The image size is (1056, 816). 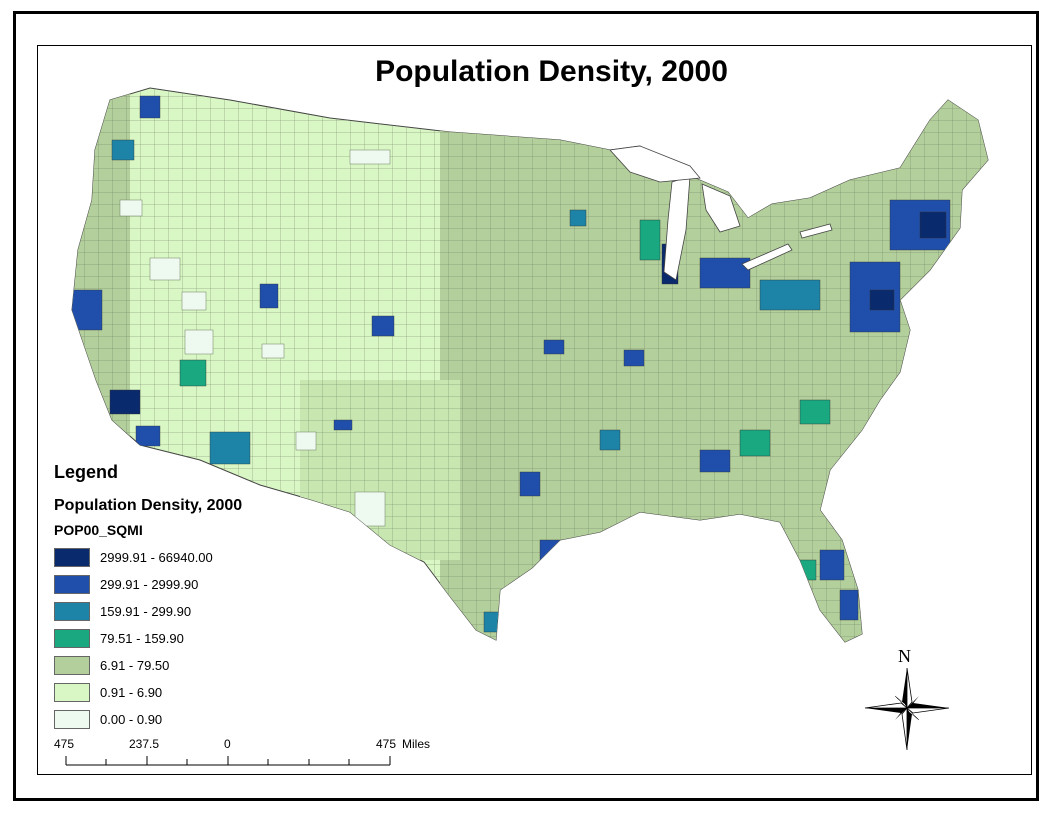 I want to click on legend-row: 79.51 - 159.90, so click(x=184, y=638).